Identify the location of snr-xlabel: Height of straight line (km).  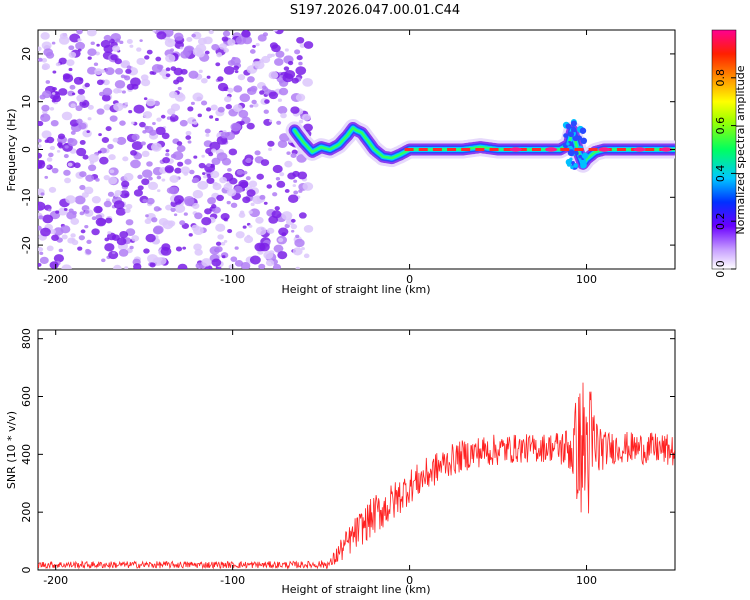
(355, 589).